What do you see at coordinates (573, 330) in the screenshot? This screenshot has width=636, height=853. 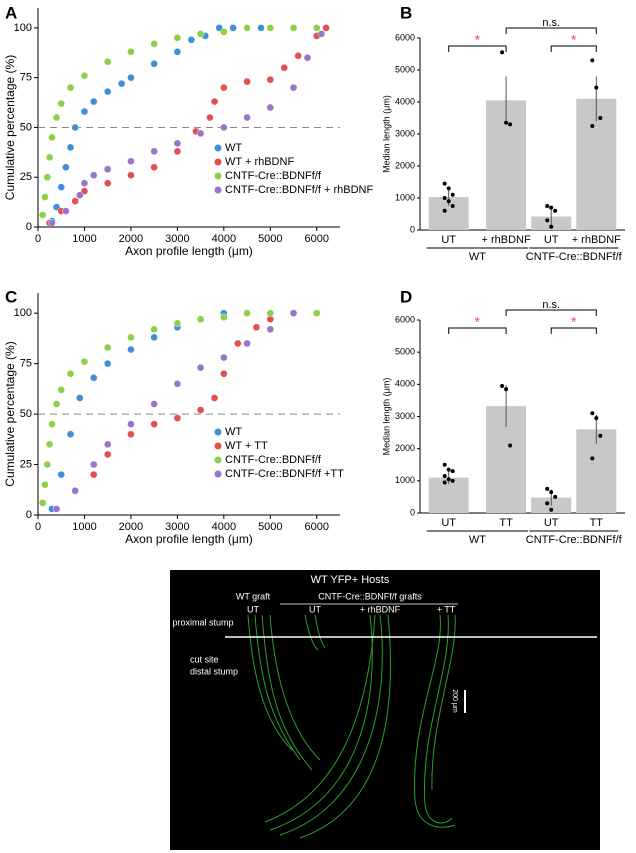 I see `bracket` at bounding box center [573, 330].